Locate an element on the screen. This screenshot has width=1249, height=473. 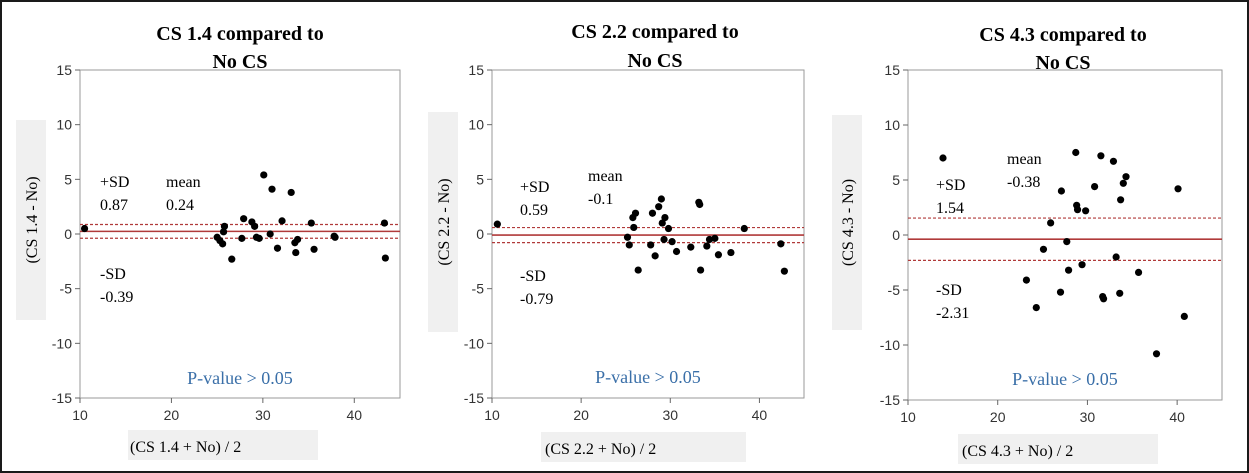
x-axis-label: (CS 4.3 + No) / 2 is located at coordinates (1017, 451).